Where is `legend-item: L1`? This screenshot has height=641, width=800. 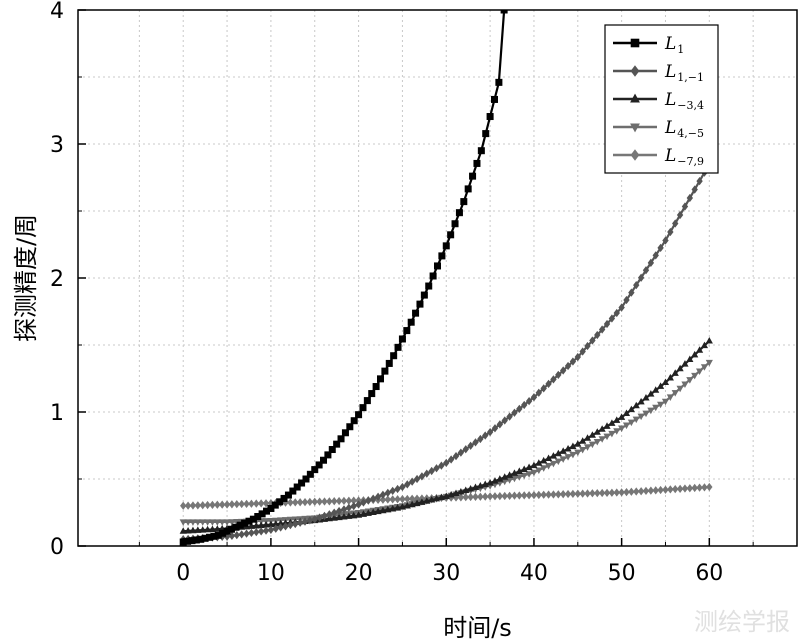 legend-item: L1 is located at coordinates (648, 45).